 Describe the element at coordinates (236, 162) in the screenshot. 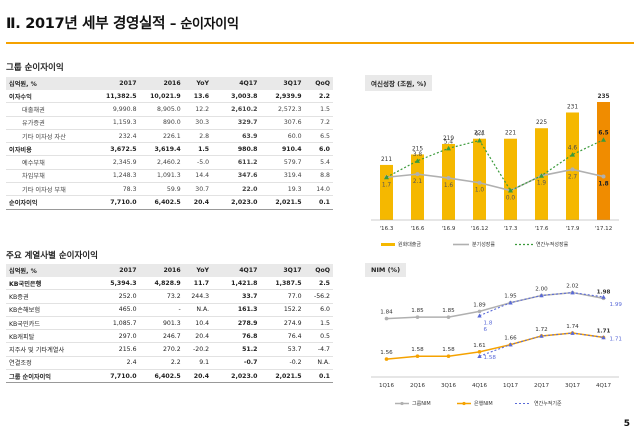

I see `table-cell: 611.2` at that location.